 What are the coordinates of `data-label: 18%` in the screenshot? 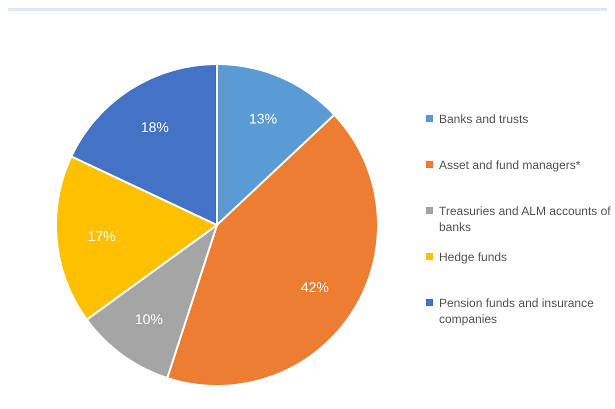 It's located at (154, 127).